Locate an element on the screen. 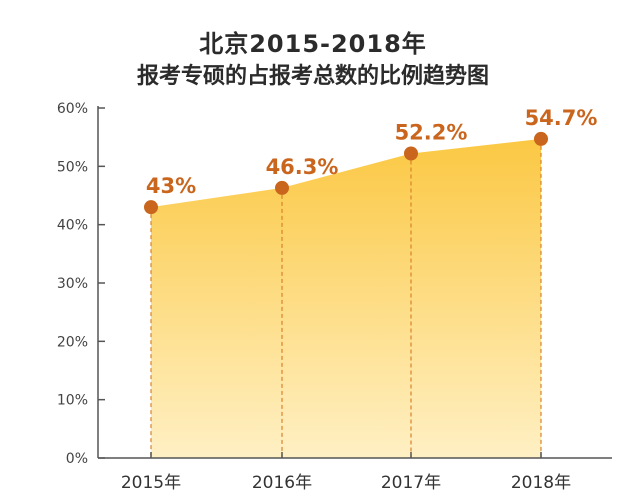 This screenshot has height=502, width=626. y-tick-label: 40% is located at coordinates (72, 226).